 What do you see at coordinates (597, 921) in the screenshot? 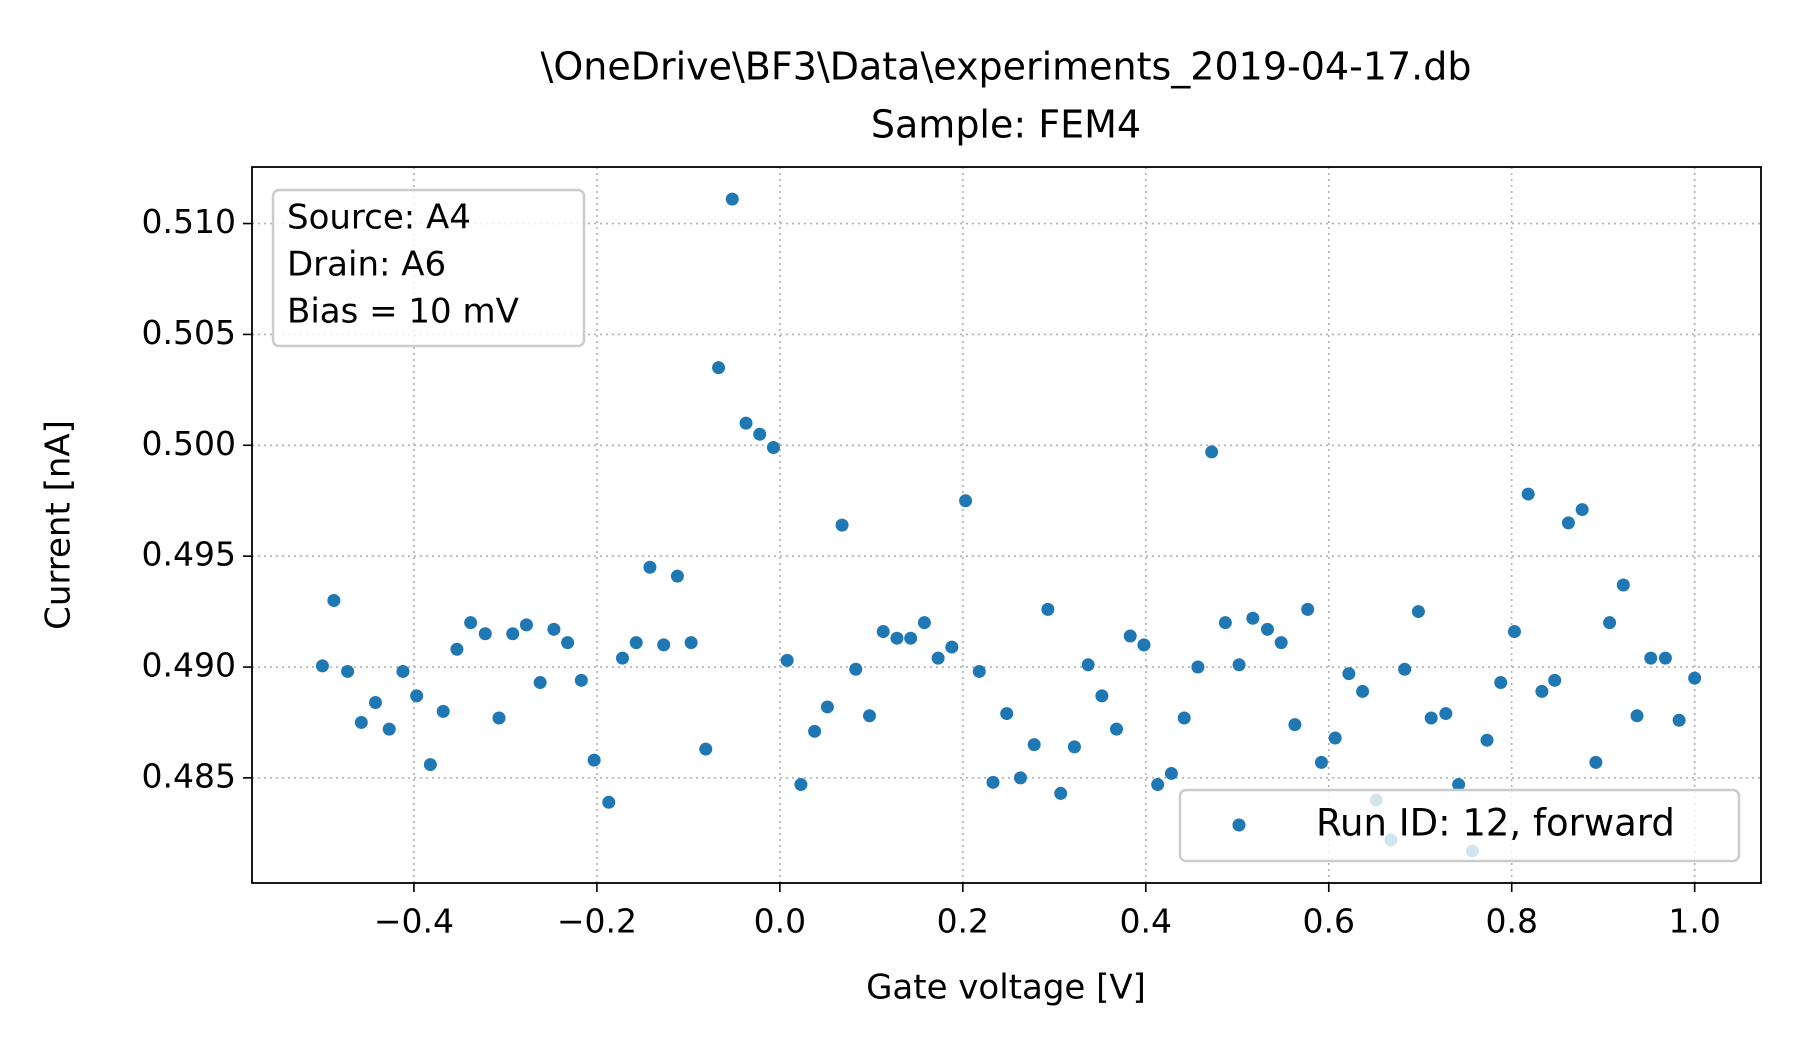
I see `x-tick-label: −0.2` at bounding box center [597, 921].